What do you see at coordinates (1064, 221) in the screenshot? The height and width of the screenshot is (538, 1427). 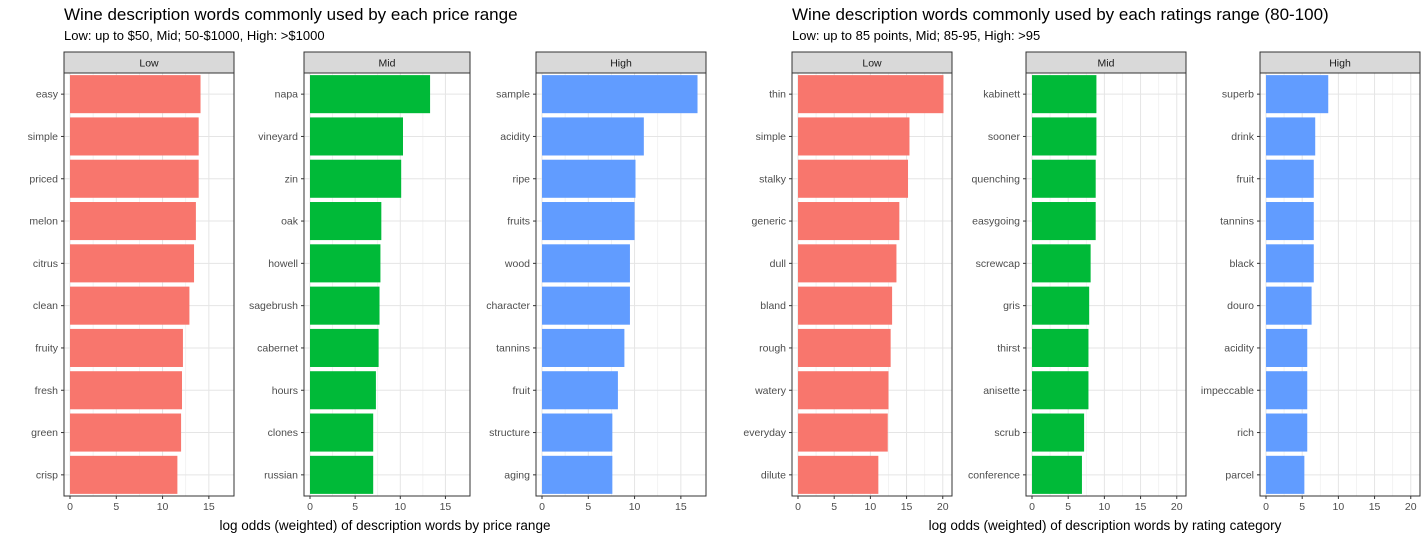 I see `bar-easygoing` at bounding box center [1064, 221].